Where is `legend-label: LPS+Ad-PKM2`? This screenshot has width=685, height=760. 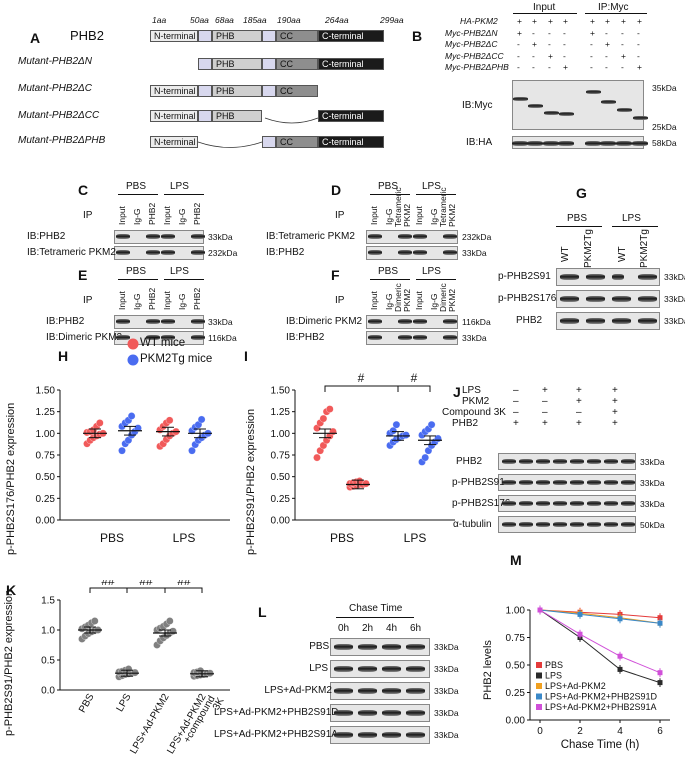
legend-label: LPS+Ad-PKM2 is located at coordinates (575, 686).